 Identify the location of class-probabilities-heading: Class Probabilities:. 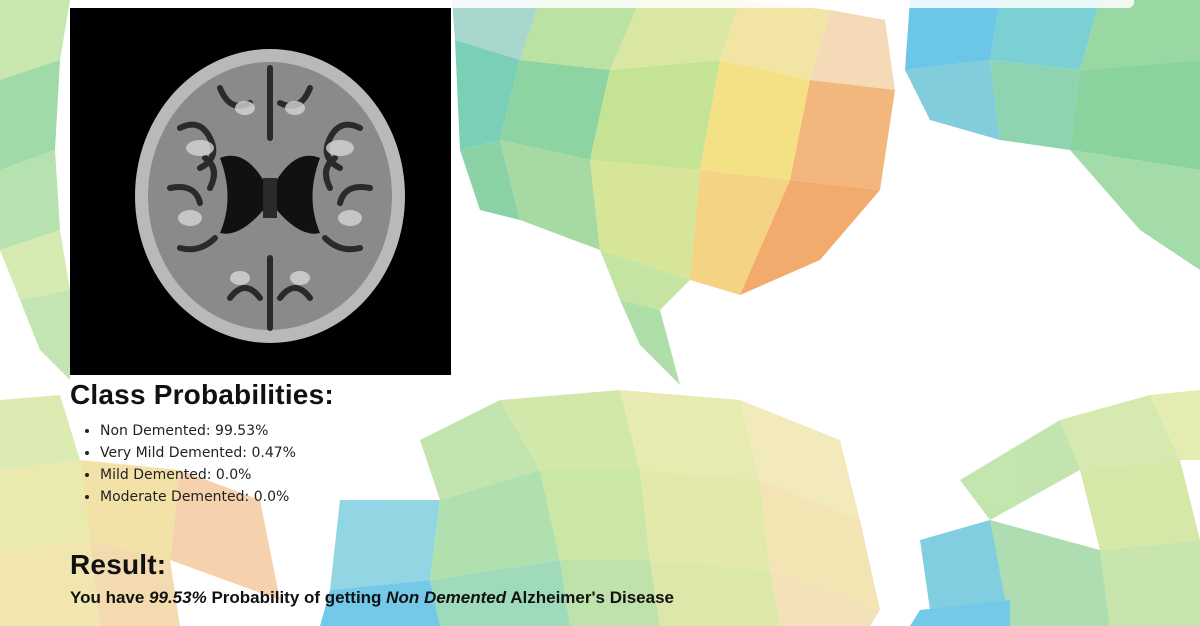
(202, 394).